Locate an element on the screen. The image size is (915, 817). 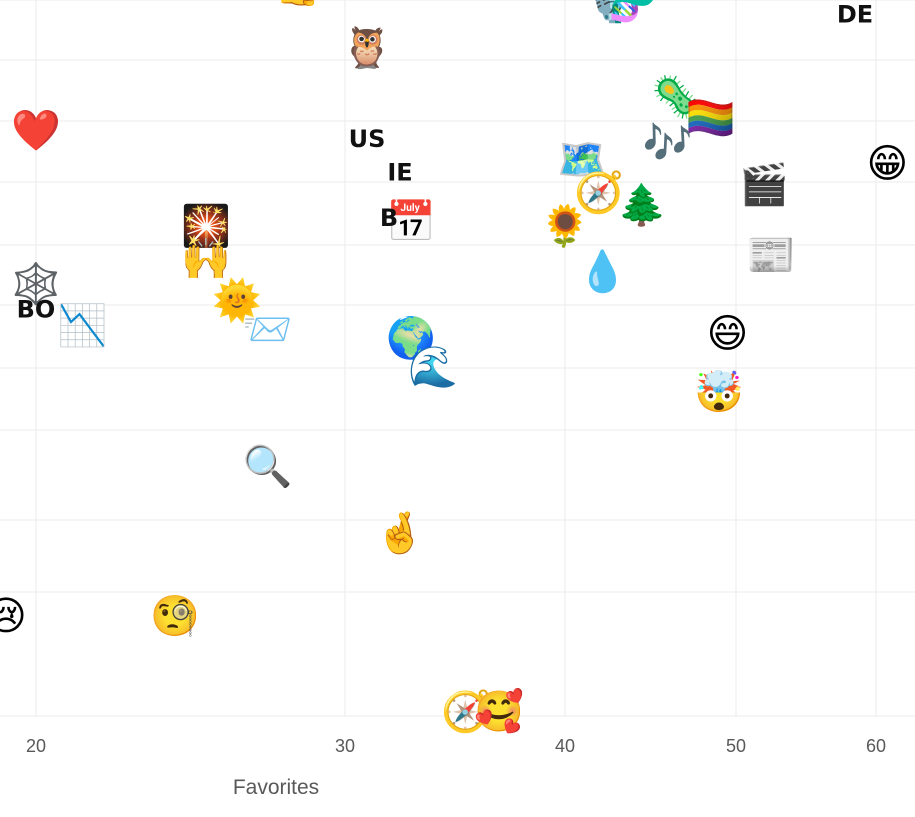
data-point-emoji: 📅 is located at coordinates (411, 221).